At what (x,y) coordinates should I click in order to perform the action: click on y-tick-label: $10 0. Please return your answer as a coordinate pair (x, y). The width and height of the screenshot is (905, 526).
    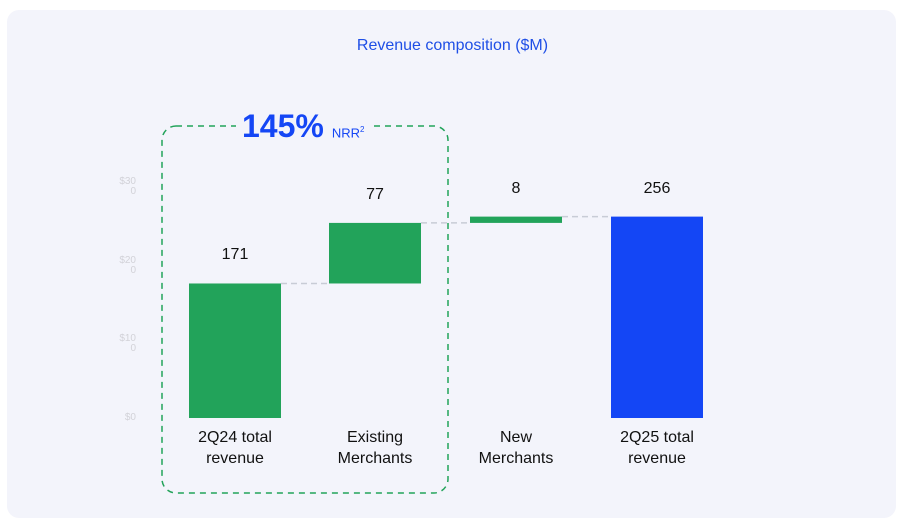
    Looking at the image, I should click on (121, 344).